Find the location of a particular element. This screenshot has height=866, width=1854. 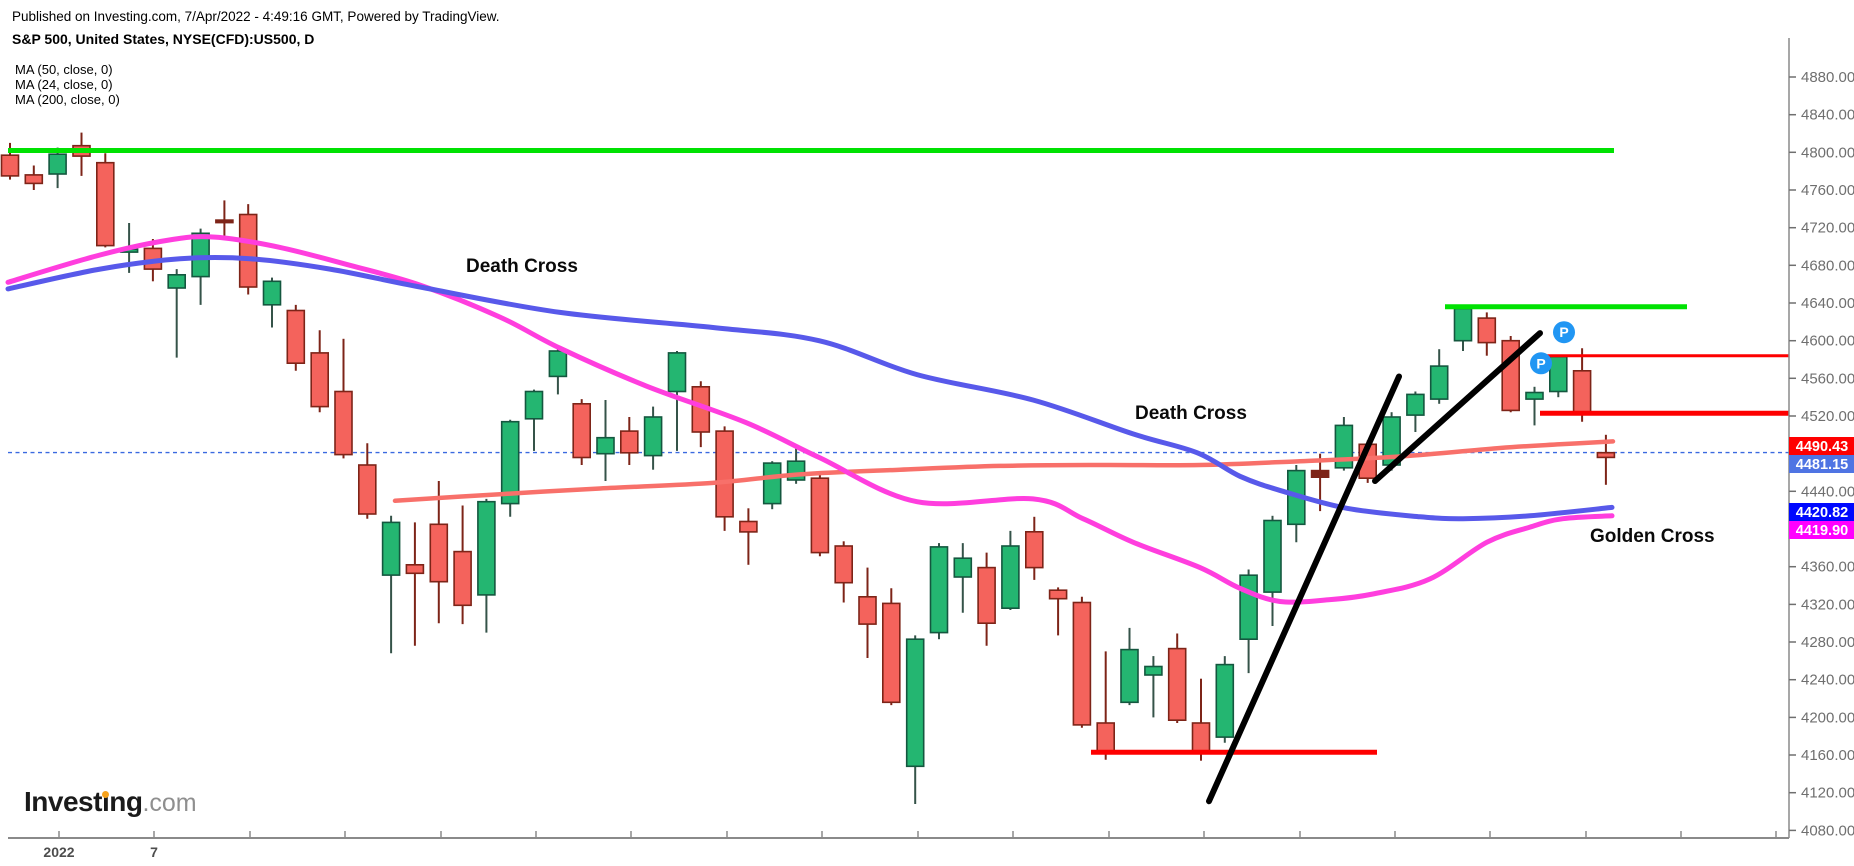

x-tick-label: 2022 is located at coordinates (58, 852).